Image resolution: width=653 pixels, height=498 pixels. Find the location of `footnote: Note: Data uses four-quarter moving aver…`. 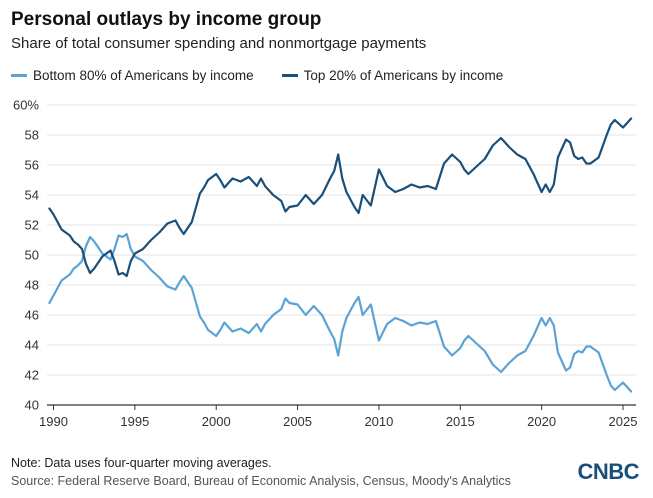

footnote: Note: Data uses four-quarter moving aver… is located at coordinates (141, 463).